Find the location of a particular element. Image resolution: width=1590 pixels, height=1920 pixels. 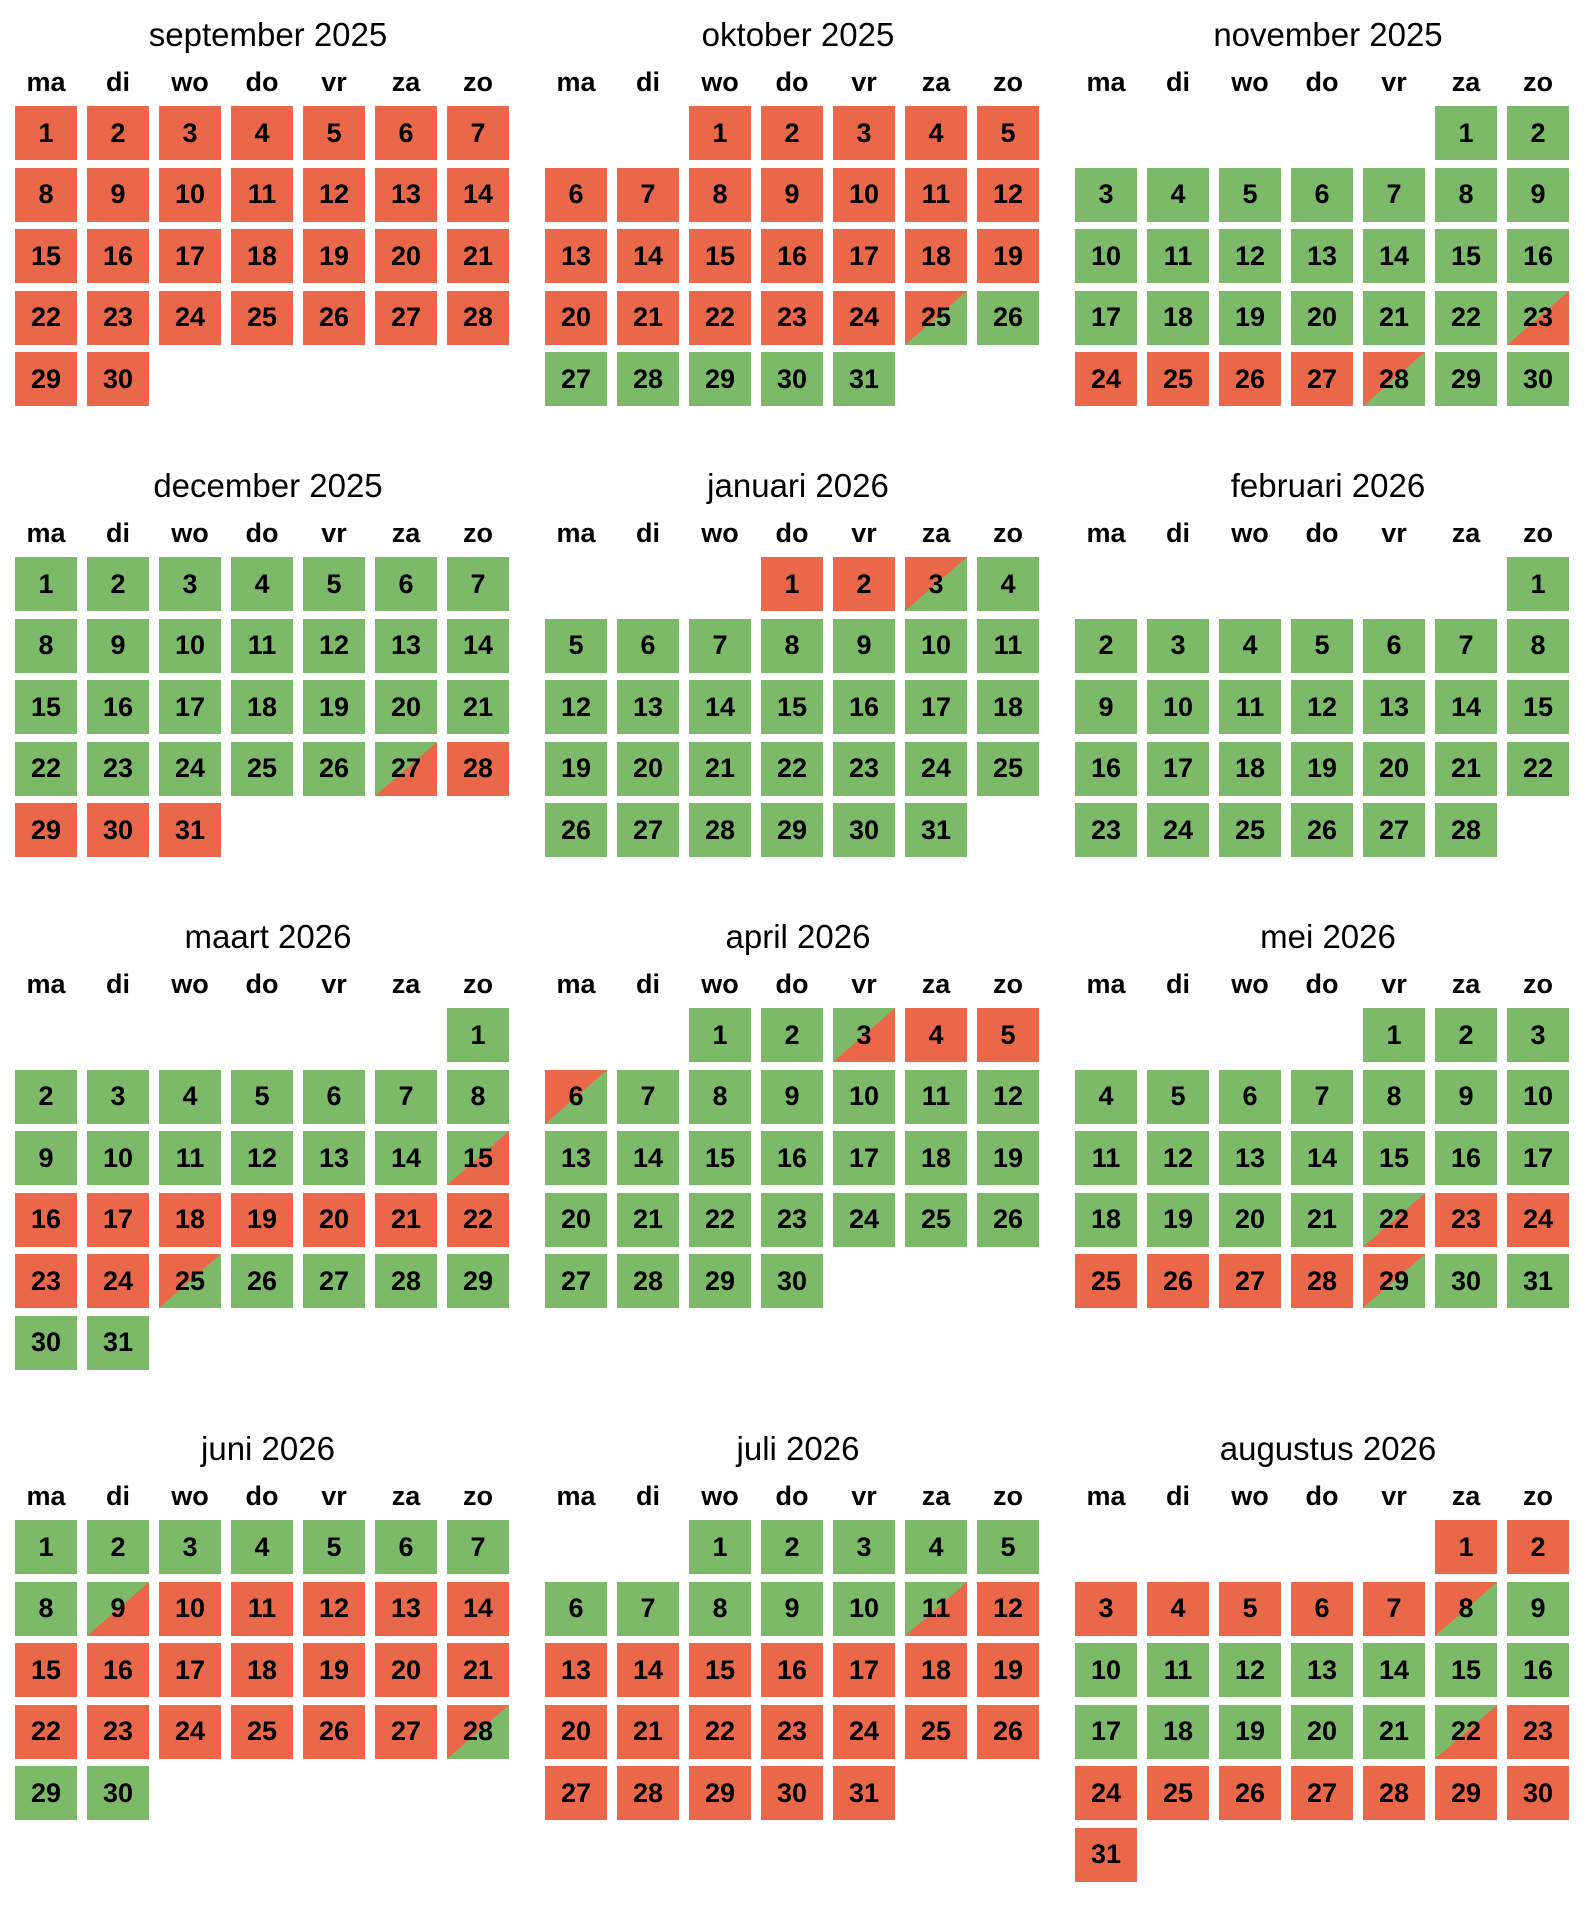

day-cell: 17 is located at coordinates (1538, 1158).